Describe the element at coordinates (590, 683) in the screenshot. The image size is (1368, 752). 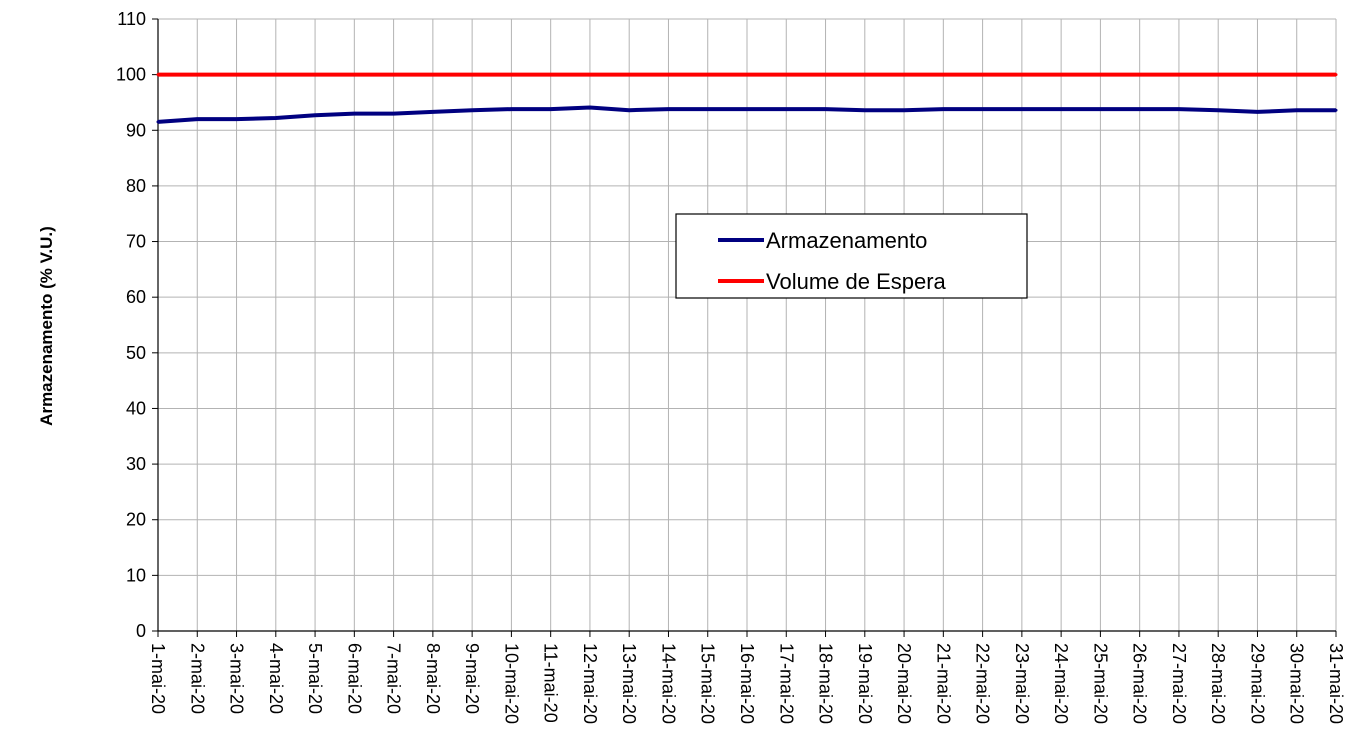
I see `x-tick-label: 12-mai-20` at that location.